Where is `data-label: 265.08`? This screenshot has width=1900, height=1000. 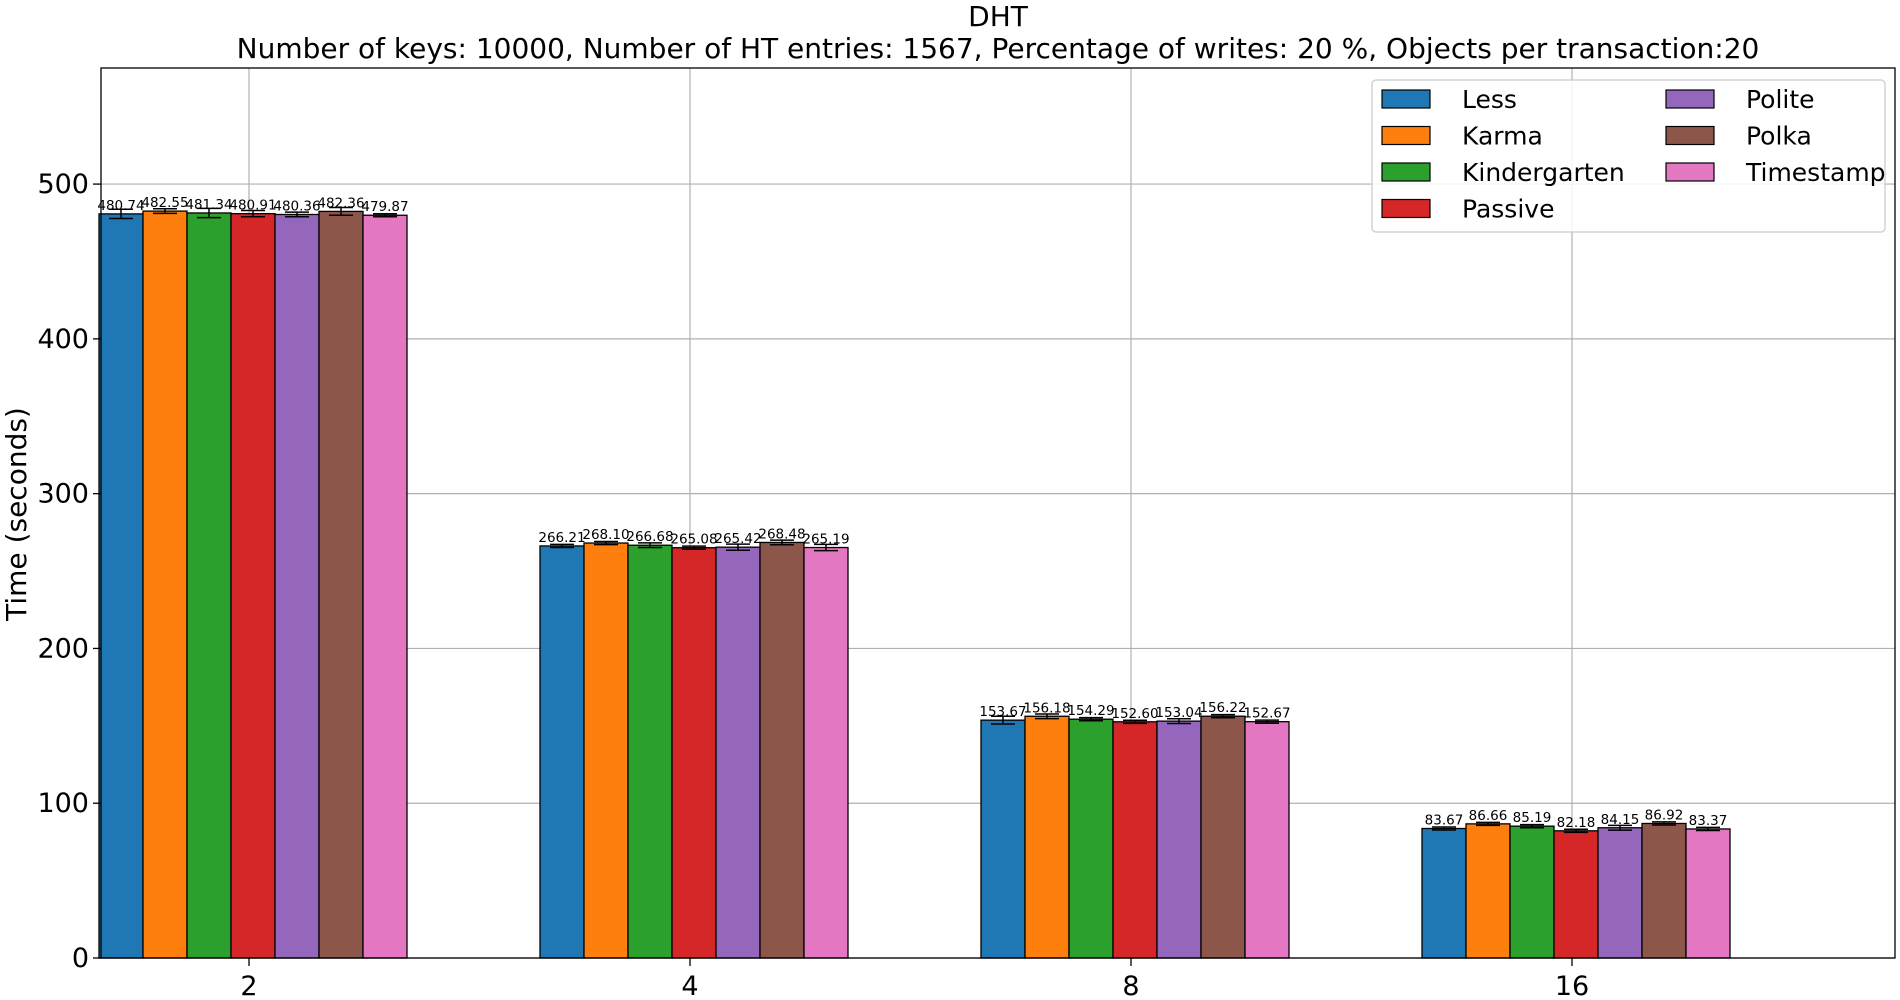 data-label: 265.08 is located at coordinates (693, 540).